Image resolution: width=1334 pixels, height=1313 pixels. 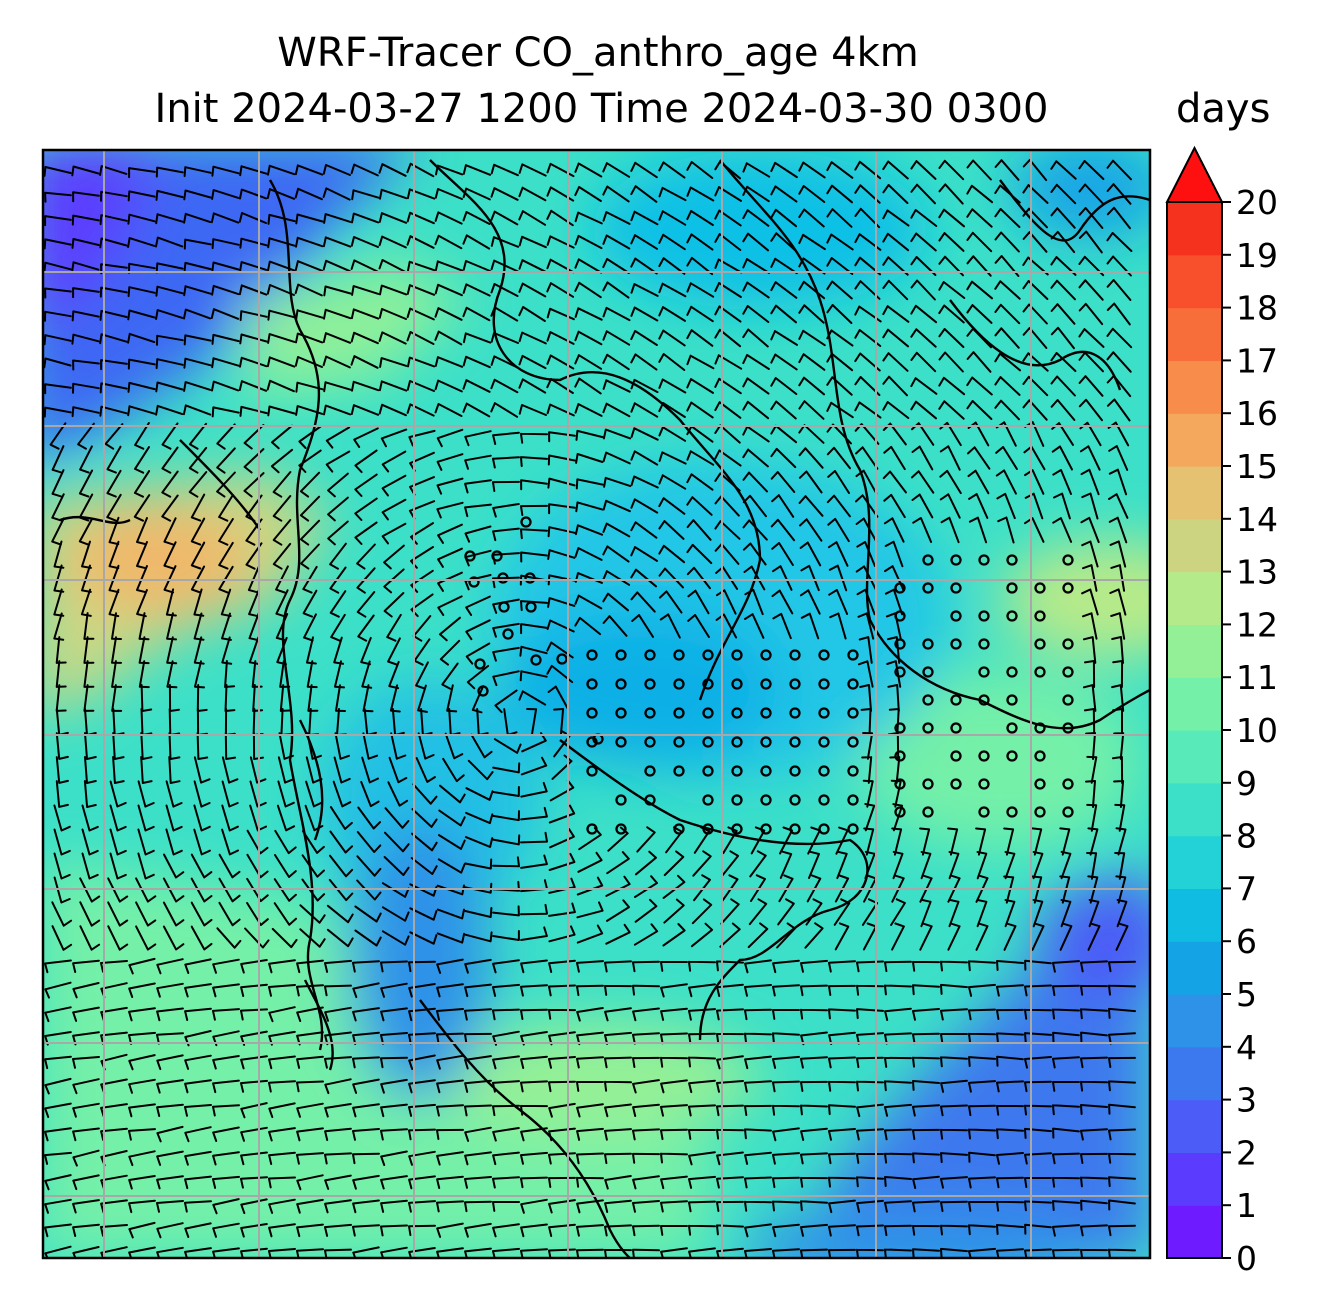 What do you see at coordinates (1246, 1100) in the screenshot?
I see `colorbar-tick-label: 3` at bounding box center [1246, 1100].